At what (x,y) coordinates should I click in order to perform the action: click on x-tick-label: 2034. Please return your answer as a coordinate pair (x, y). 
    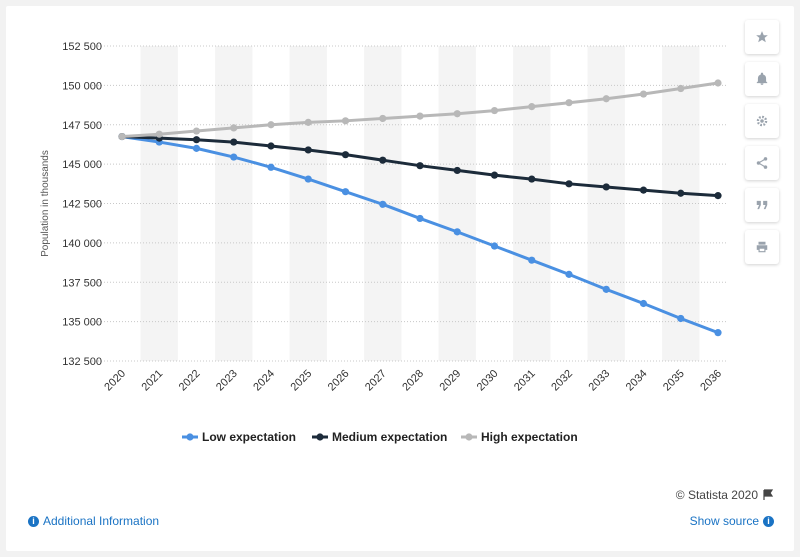
    Looking at the image, I should click on (637, 381).